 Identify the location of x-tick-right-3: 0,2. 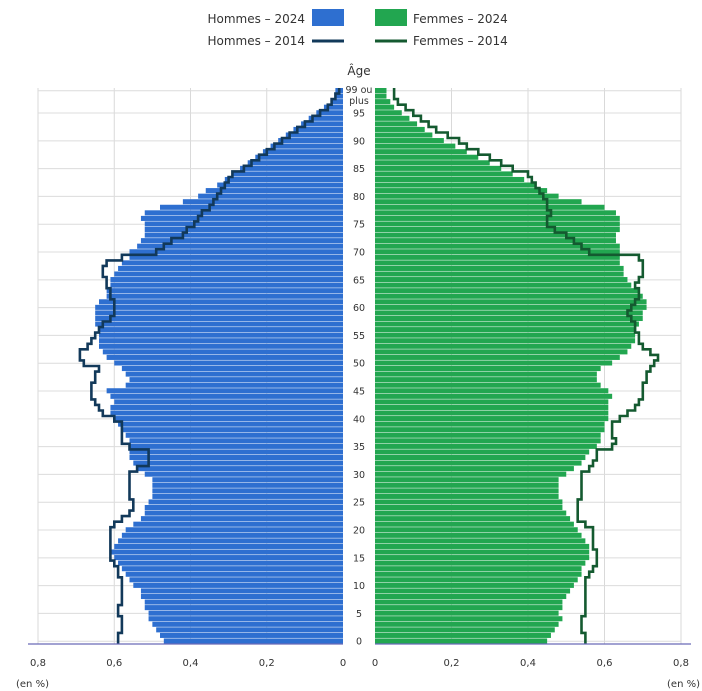
(452, 663).